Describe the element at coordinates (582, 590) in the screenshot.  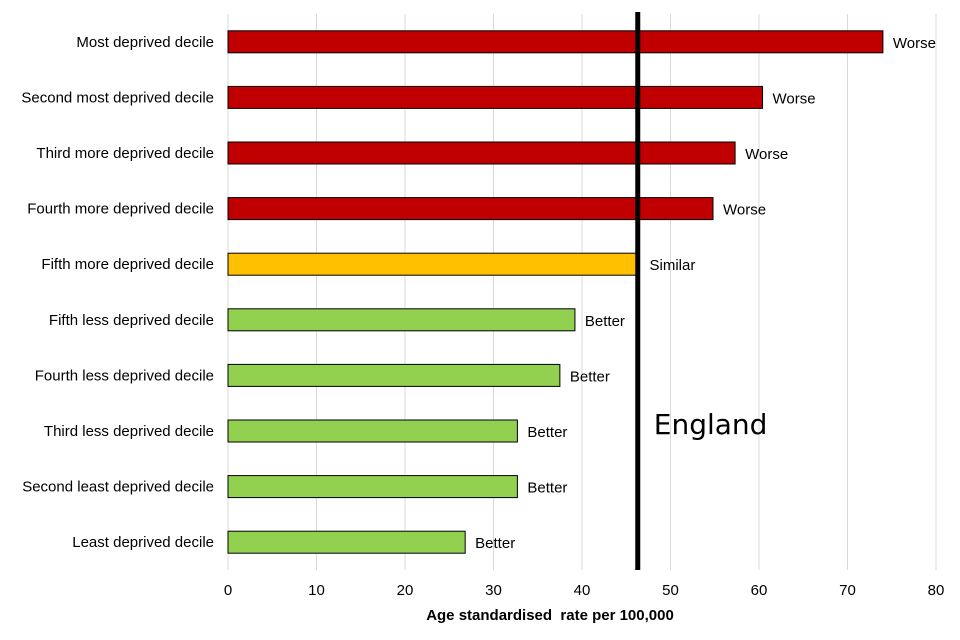
I see `x-tick-label: 40` at that location.